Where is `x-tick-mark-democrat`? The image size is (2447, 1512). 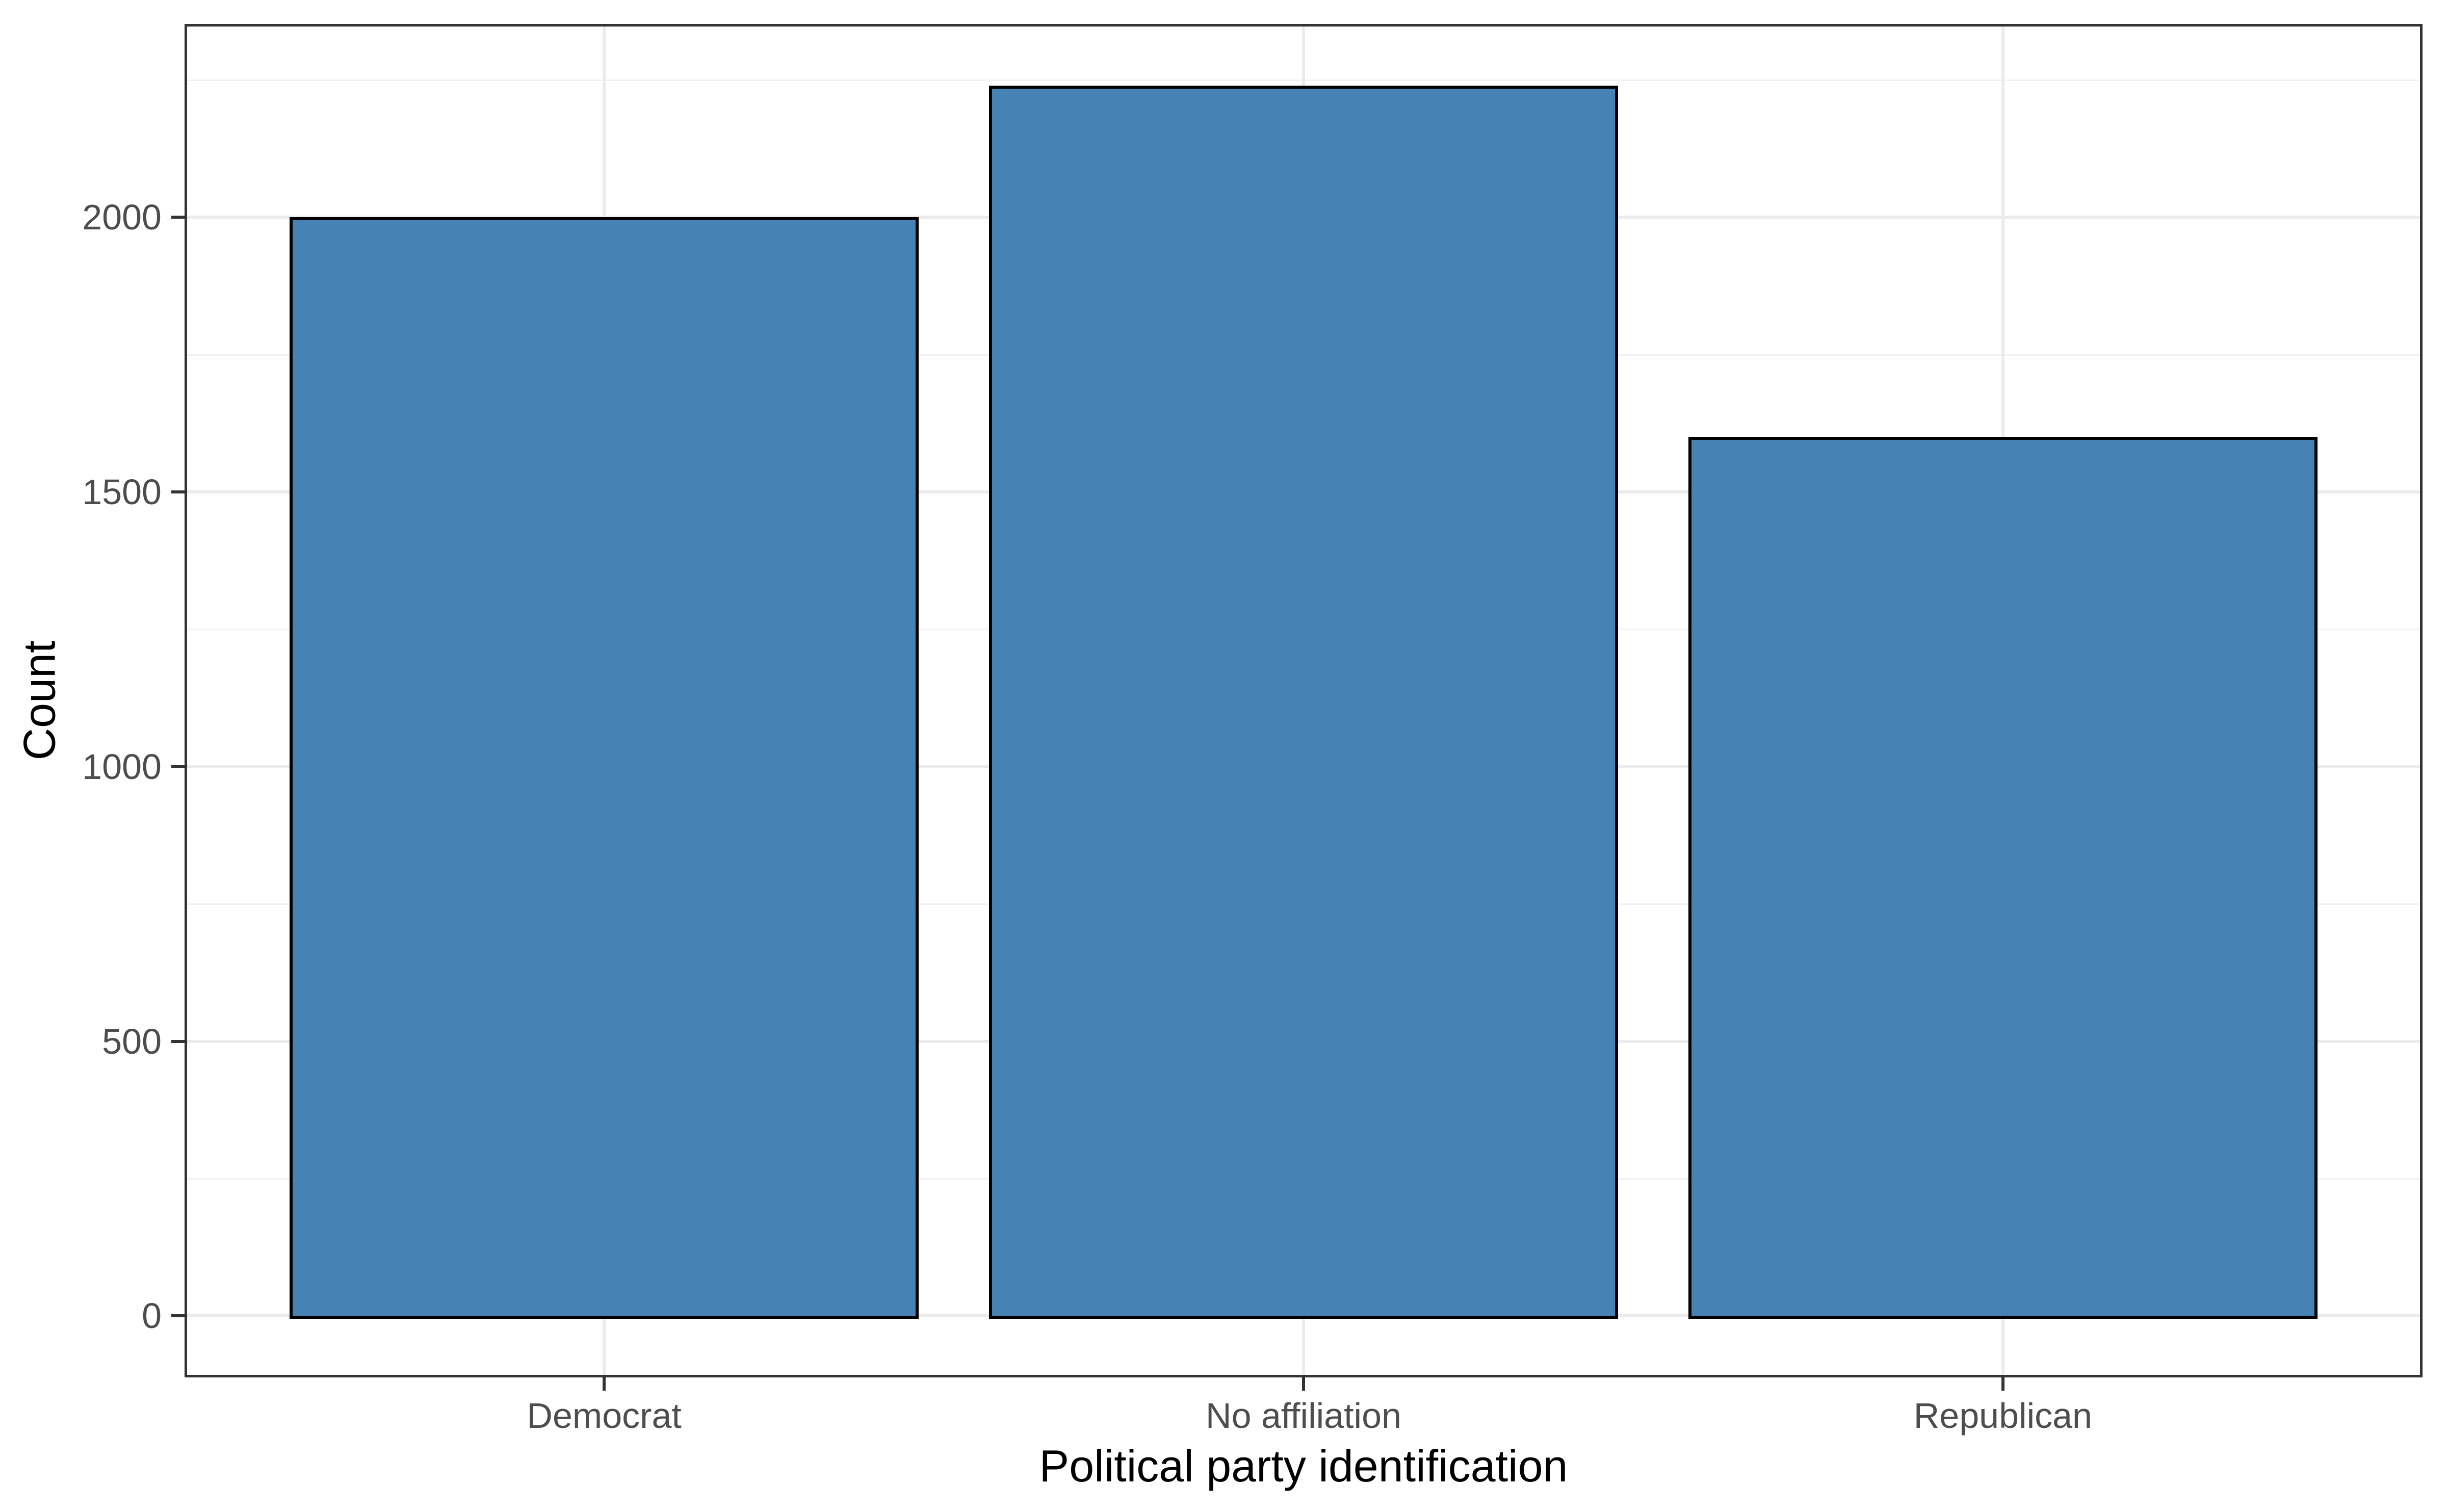
x-tick-mark-democrat is located at coordinates (604, 1384).